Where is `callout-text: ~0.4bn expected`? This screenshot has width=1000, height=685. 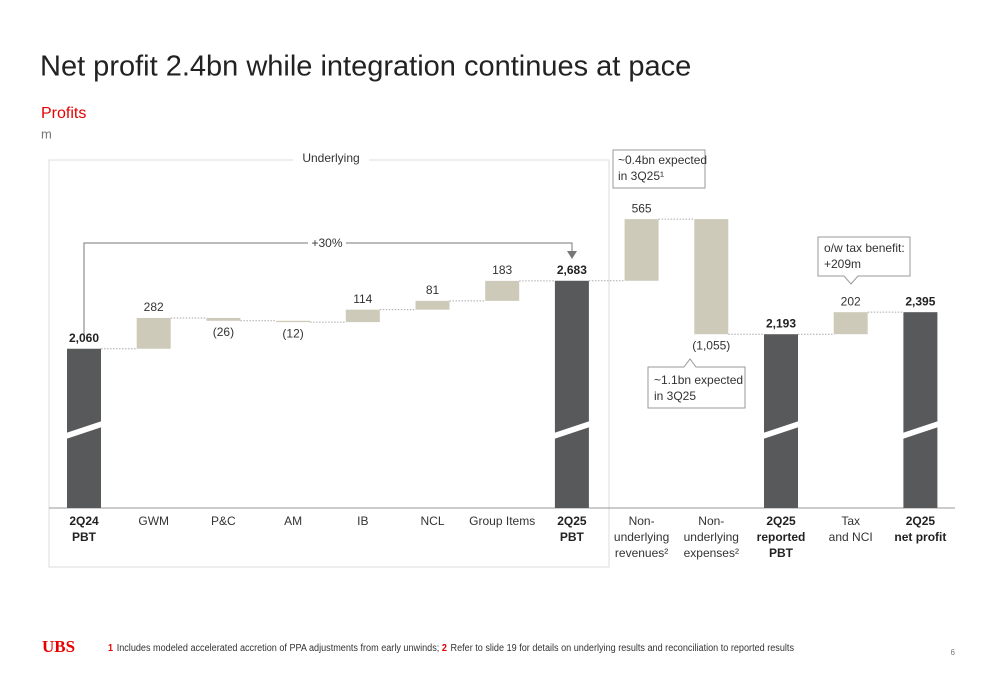
callout-text: ~0.4bn expected is located at coordinates (662, 160).